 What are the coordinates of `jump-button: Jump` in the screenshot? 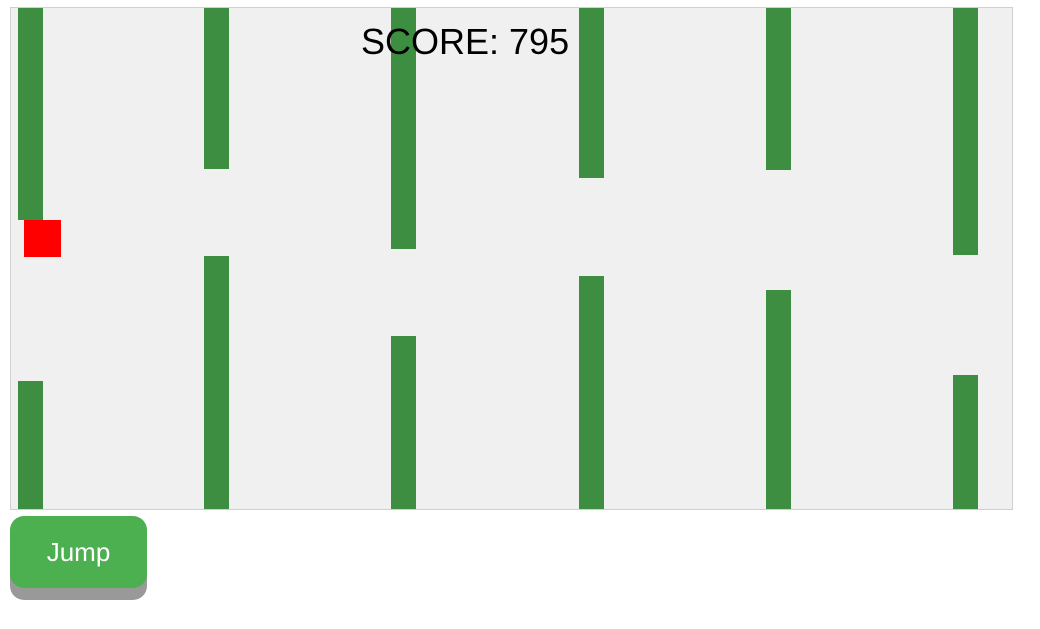 It's located at (78, 552).